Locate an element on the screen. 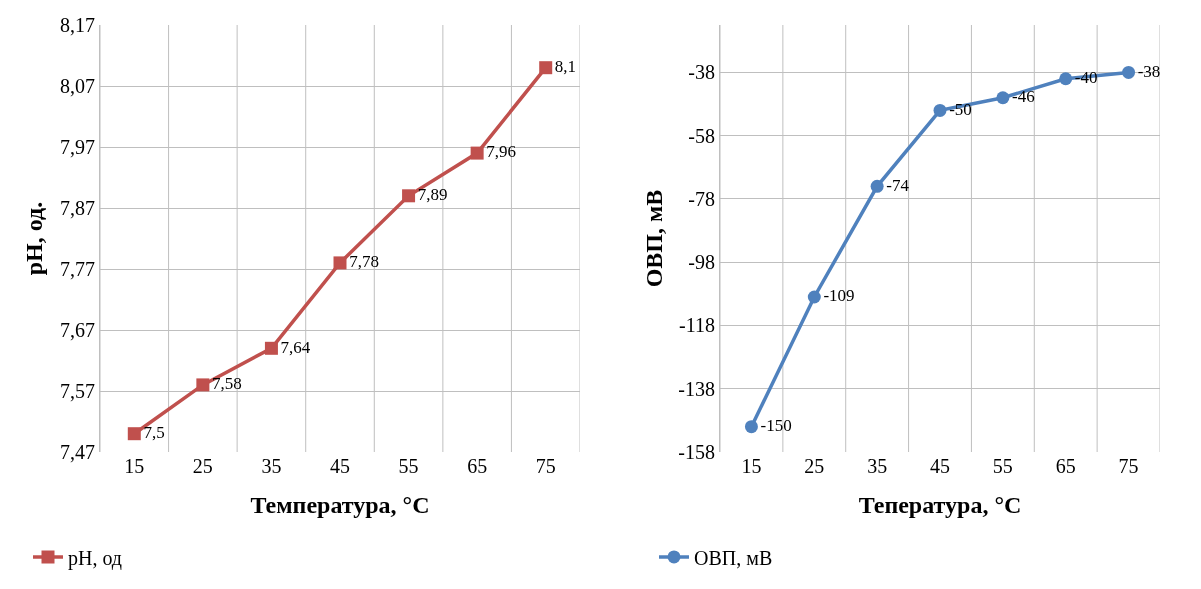 Image resolution: width=1201 pixels, height=589 pixels. data-label: -38 is located at coordinates (1149, 71).